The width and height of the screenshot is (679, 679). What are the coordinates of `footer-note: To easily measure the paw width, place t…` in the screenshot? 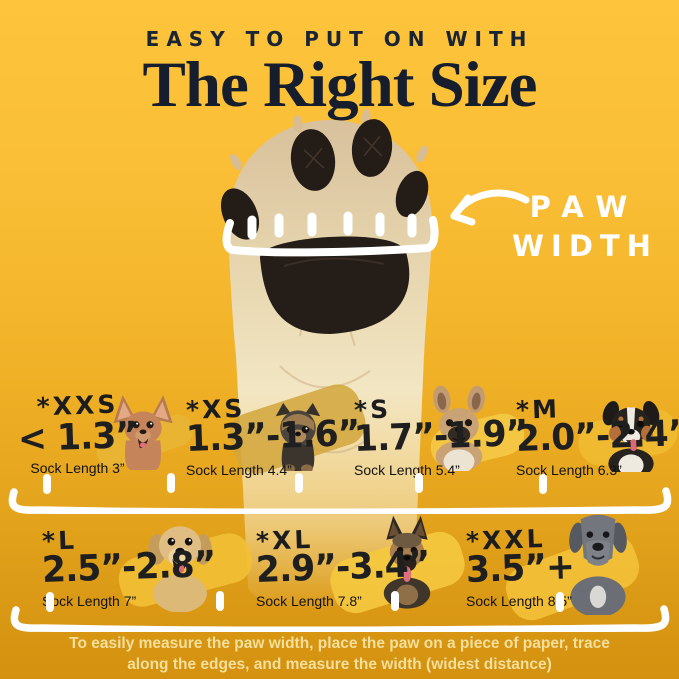 It's located at (339, 654).